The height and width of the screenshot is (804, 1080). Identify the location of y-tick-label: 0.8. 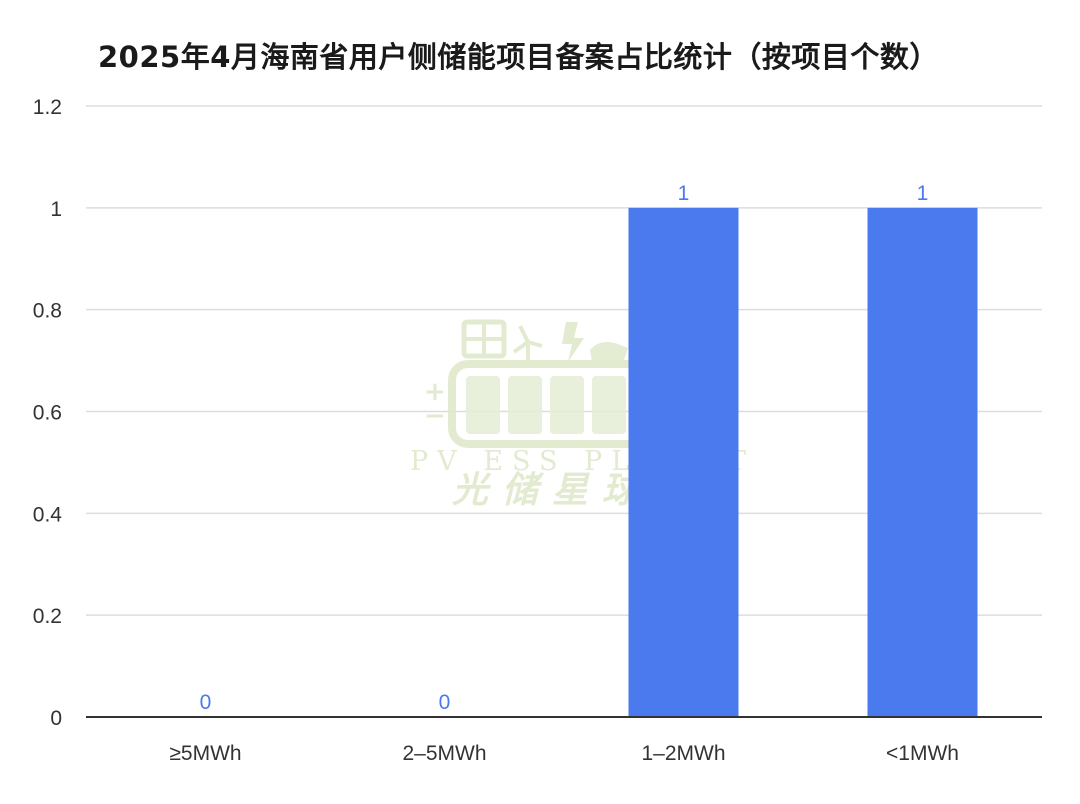
(47, 311).